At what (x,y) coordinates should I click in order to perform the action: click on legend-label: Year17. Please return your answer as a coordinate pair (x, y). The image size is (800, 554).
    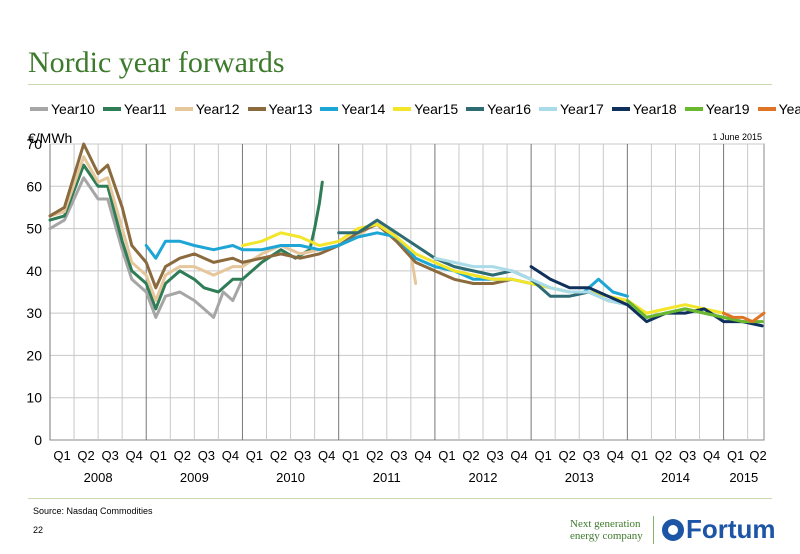
    Looking at the image, I should click on (581, 109).